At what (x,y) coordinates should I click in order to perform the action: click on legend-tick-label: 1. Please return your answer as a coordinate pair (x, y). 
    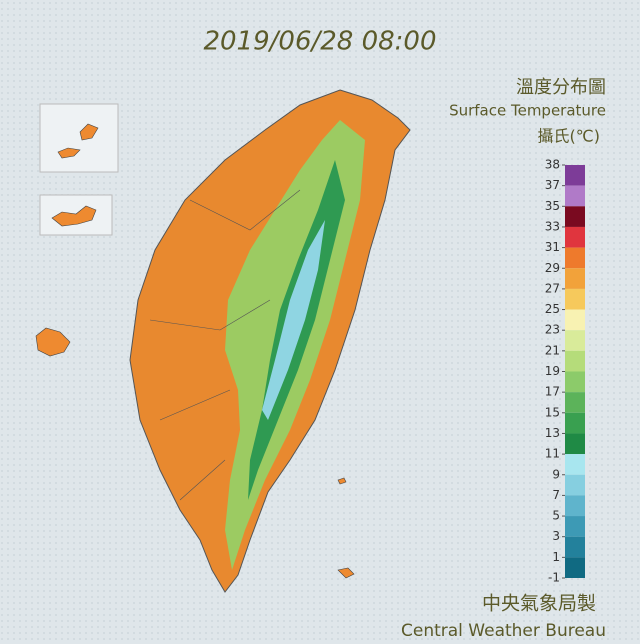
    Looking at the image, I should click on (556, 557).